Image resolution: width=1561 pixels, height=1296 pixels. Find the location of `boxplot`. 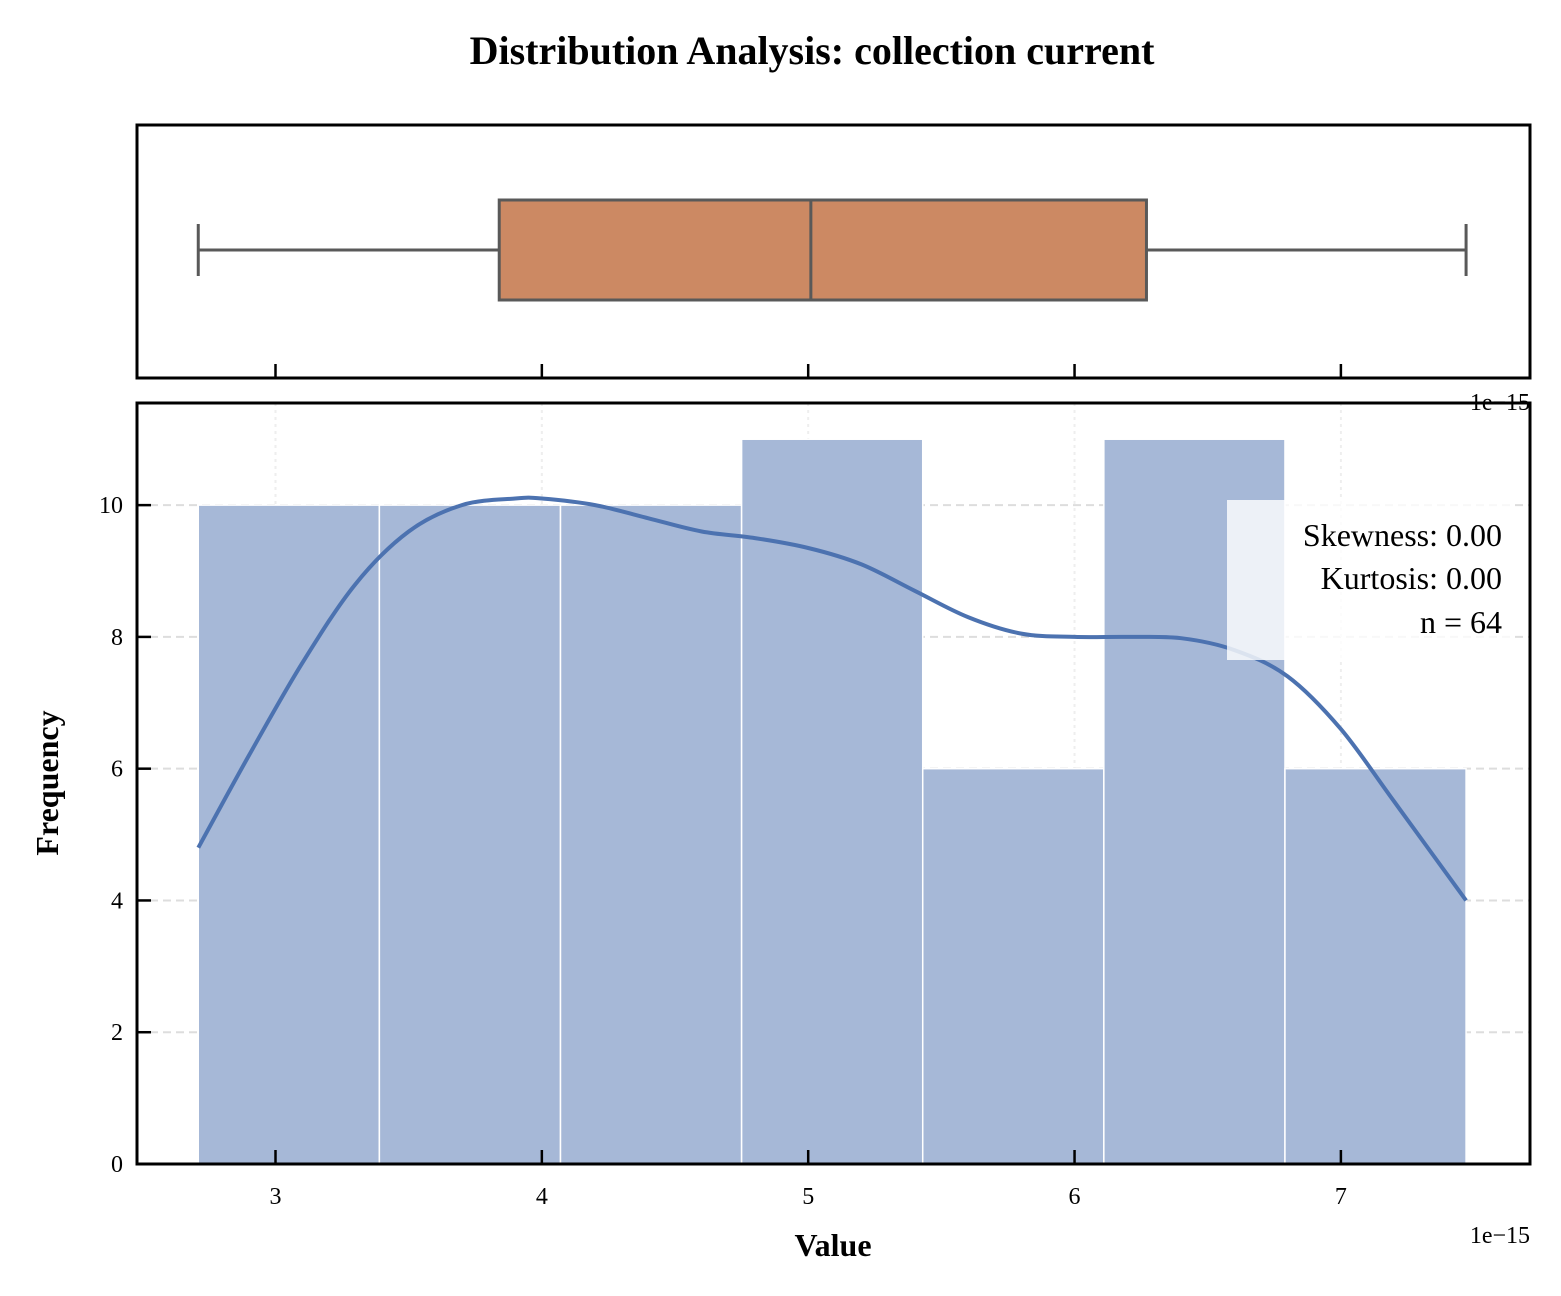

boxplot is located at coordinates (832, 250).